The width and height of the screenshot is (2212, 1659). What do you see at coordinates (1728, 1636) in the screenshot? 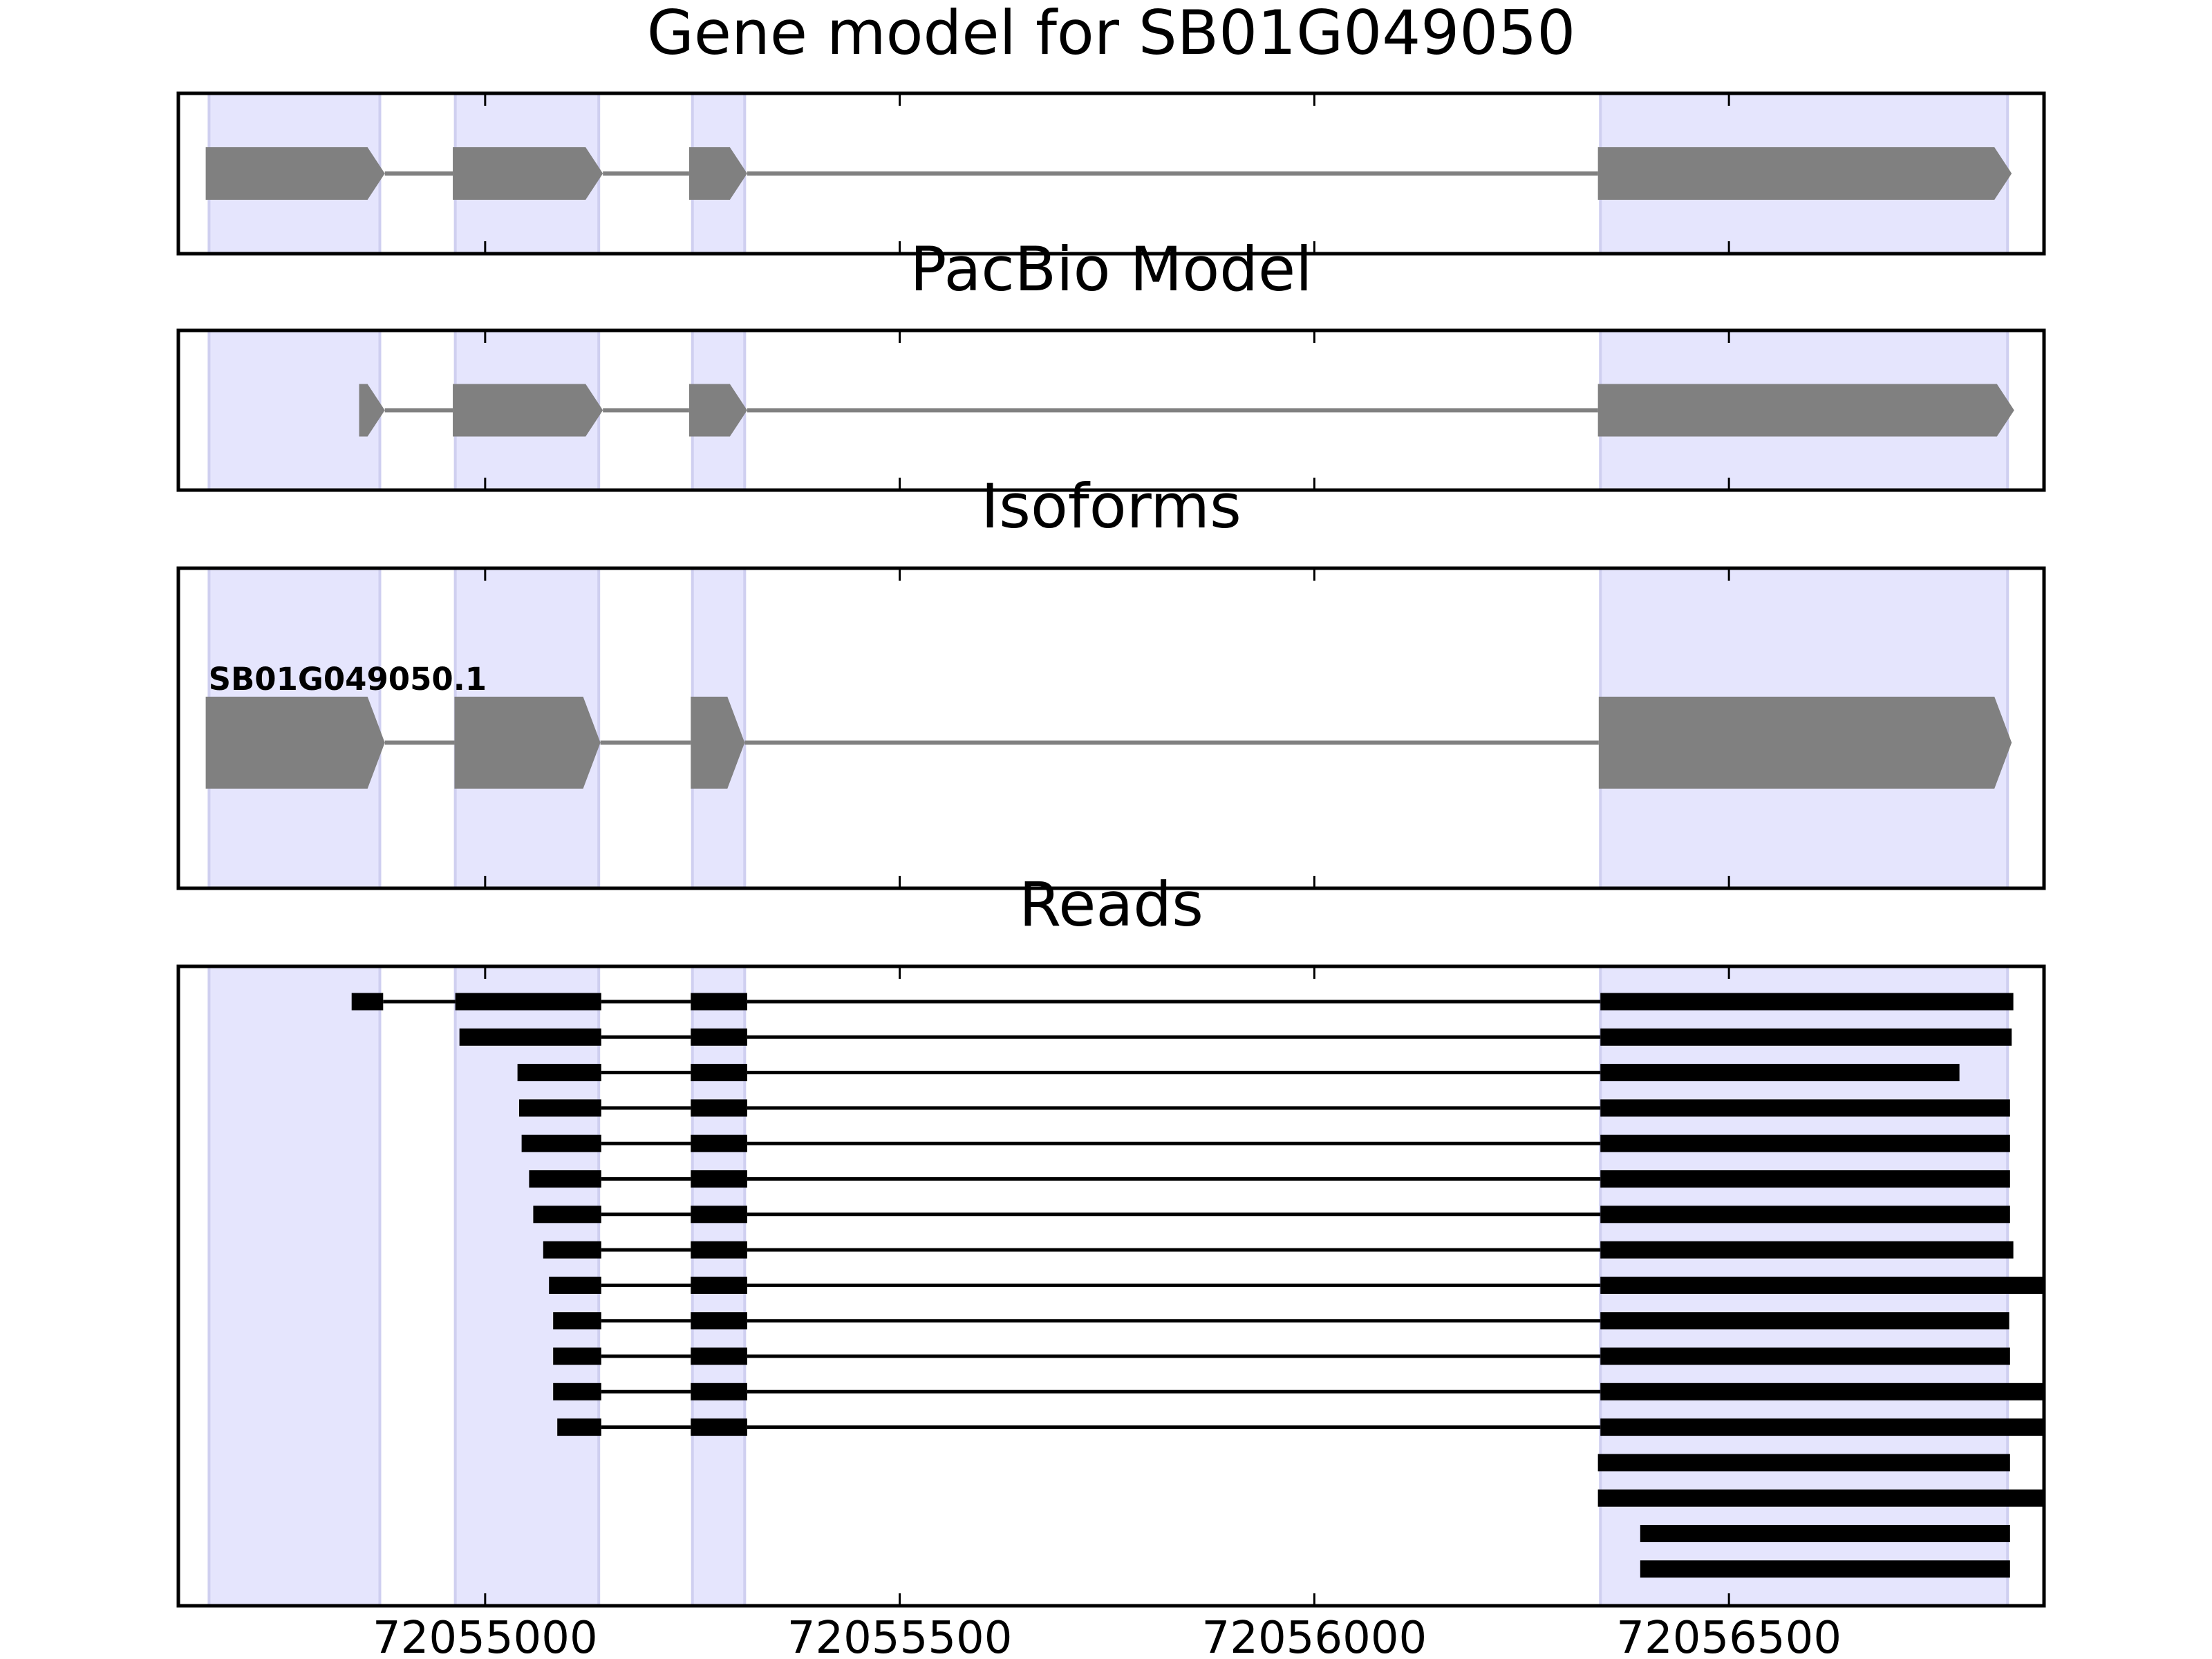
I see `x-tick-label: 72056500` at bounding box center [1728, 1636].